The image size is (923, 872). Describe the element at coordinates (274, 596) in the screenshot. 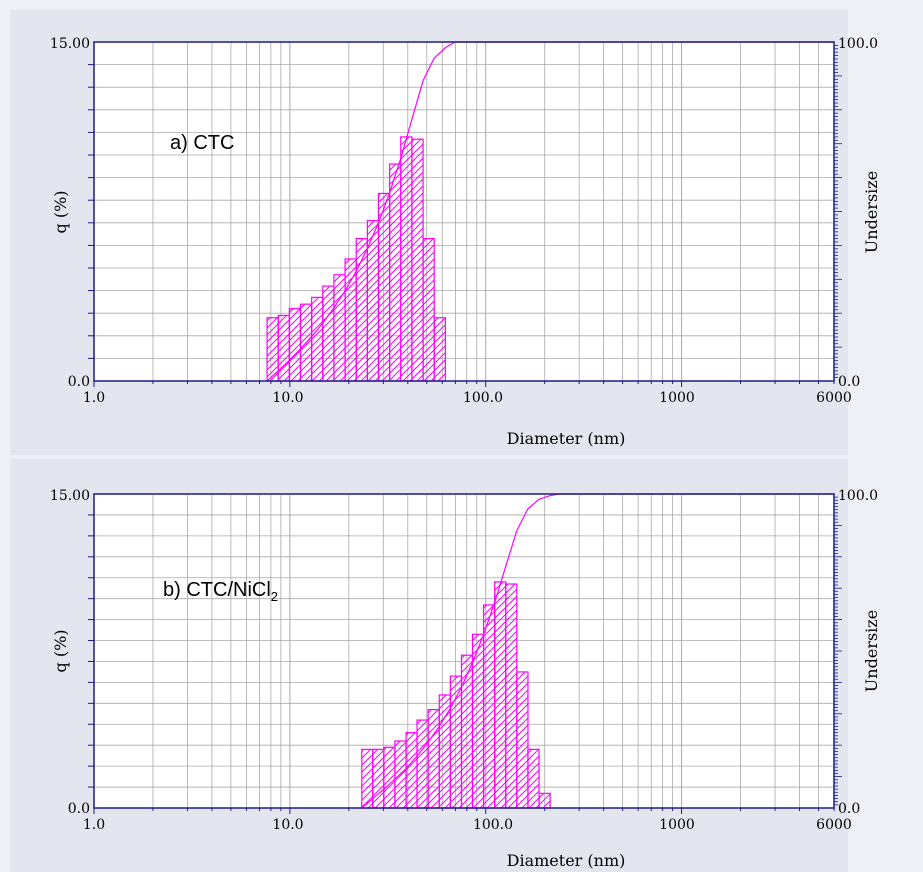

I see `panel-label-b-subscript: 2` at that location.